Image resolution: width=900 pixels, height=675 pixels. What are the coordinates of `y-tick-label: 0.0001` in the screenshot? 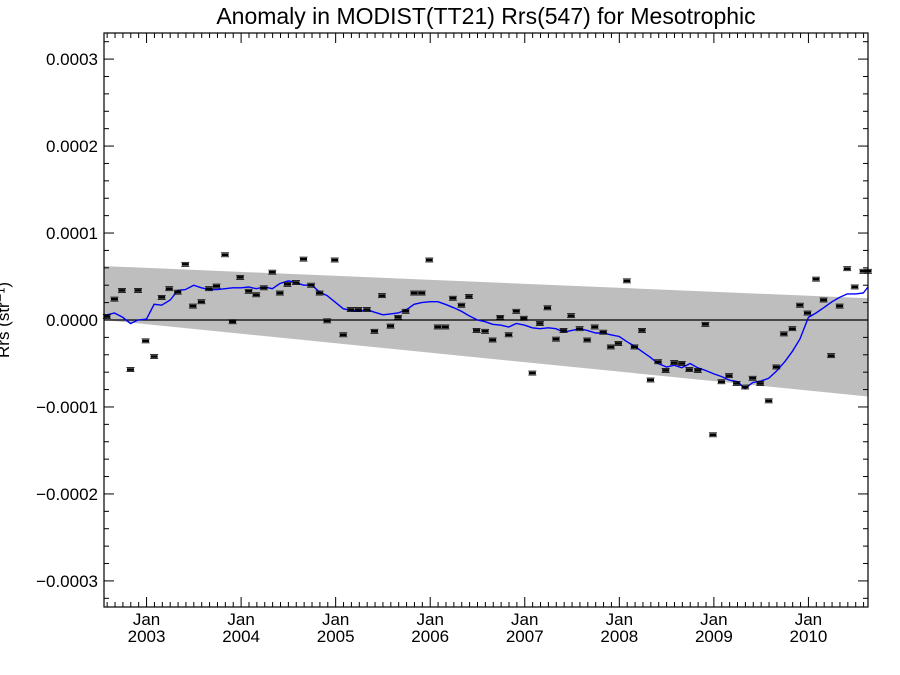 It's located at (72, 233).